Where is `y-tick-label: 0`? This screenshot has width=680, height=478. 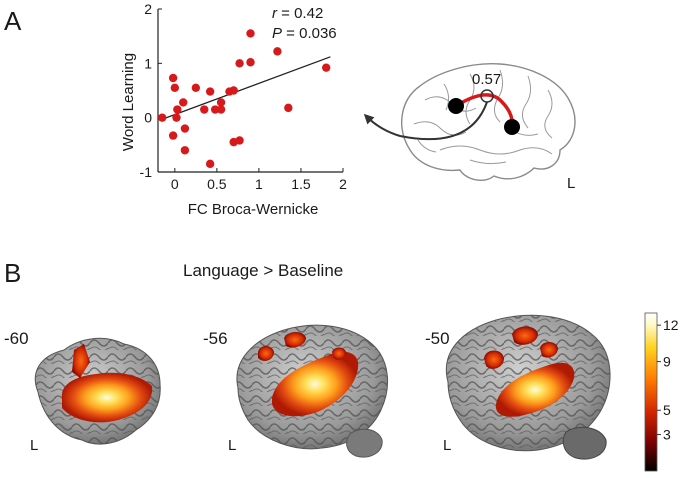
y-tick-label: 0 is located at coordinates (148, 118).